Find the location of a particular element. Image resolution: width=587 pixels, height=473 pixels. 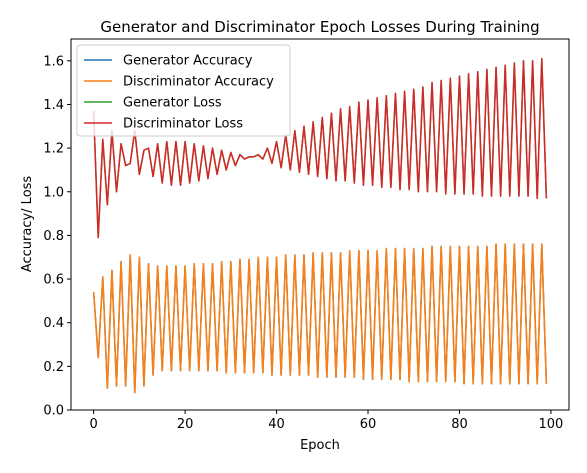

x-tick-label-4: 80 is located at coordinates (459, 424).